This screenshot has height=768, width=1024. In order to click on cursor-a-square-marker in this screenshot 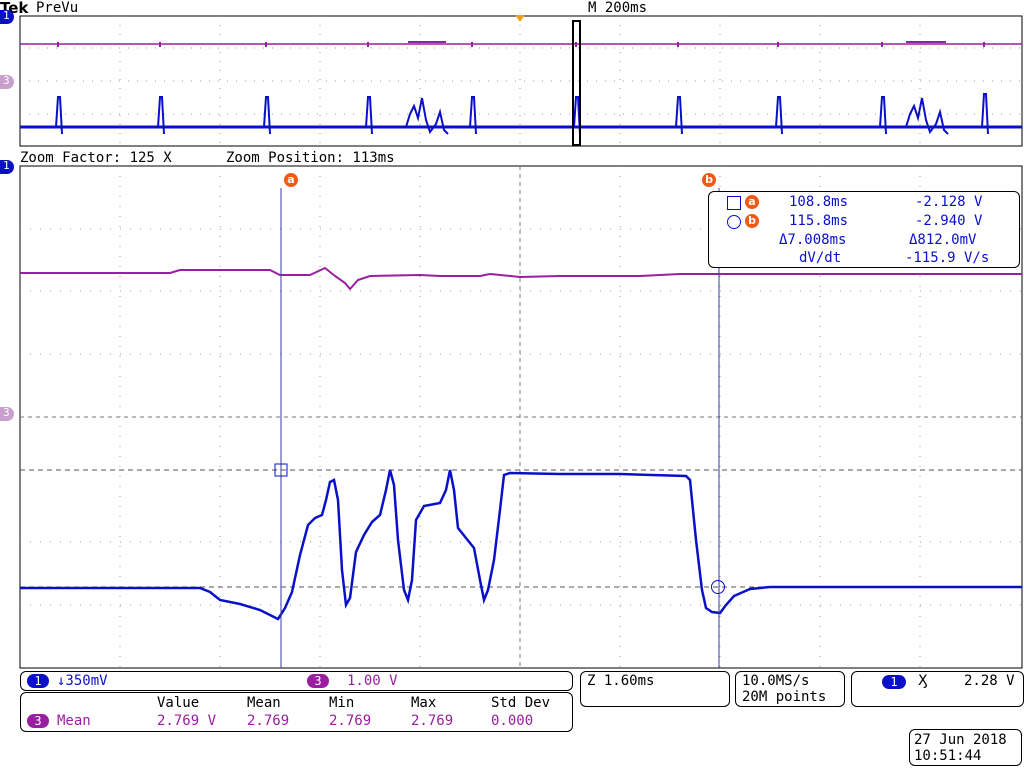, I will do `click(281, 470)`.